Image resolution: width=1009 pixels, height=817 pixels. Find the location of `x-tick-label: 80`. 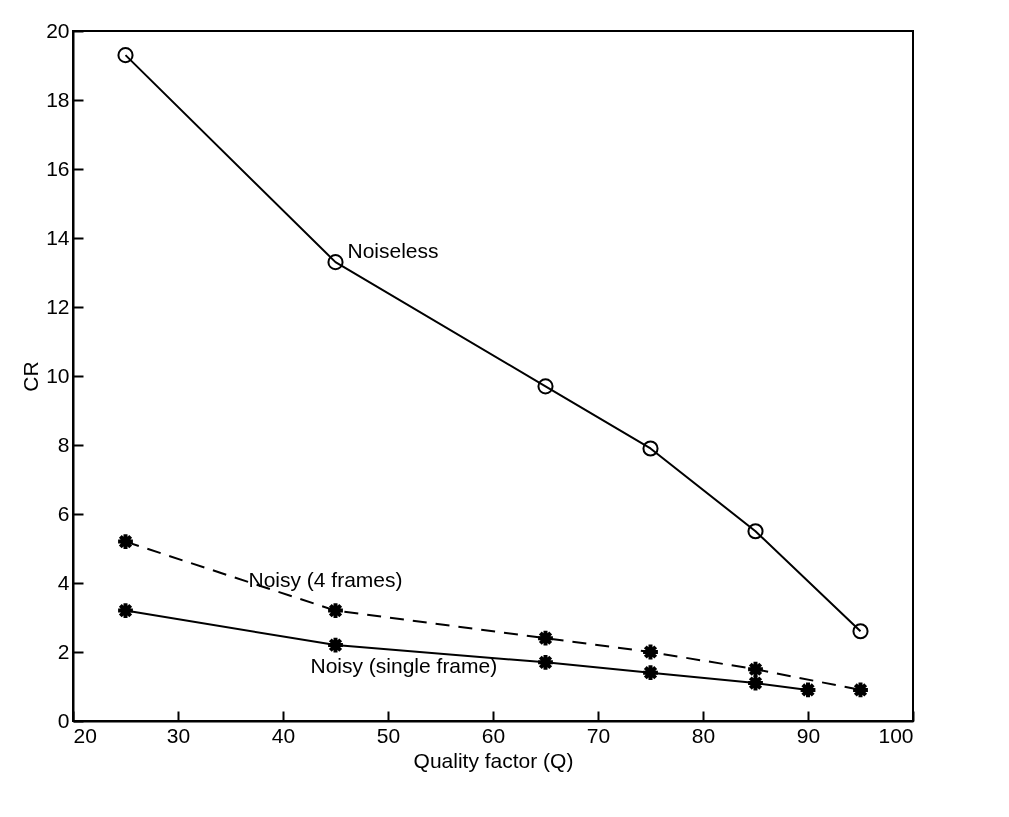

x-tick-label: 80 is located at coordinates (703, 735).